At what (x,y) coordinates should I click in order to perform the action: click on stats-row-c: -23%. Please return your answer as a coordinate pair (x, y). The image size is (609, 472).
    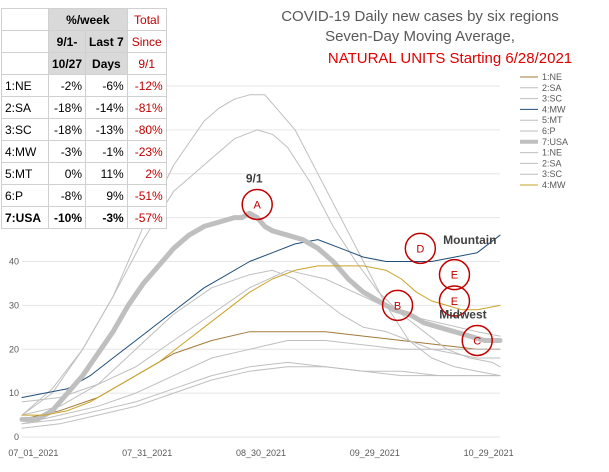
    Looking at the image, I should click on (146, 151).